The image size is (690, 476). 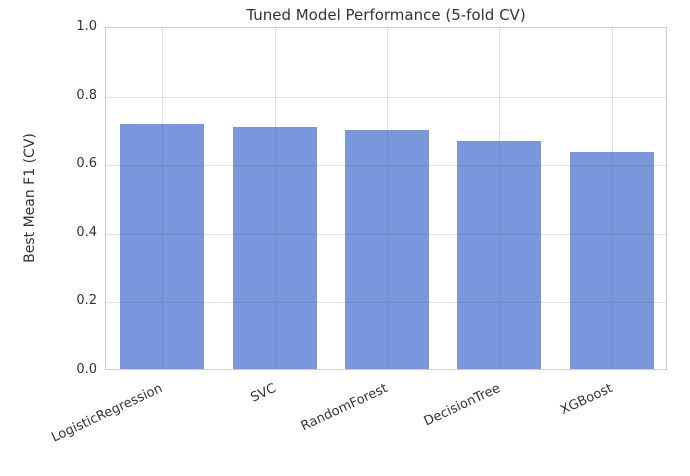 I want to click on x-tick-label: SVC, so click(x=263, y=393).